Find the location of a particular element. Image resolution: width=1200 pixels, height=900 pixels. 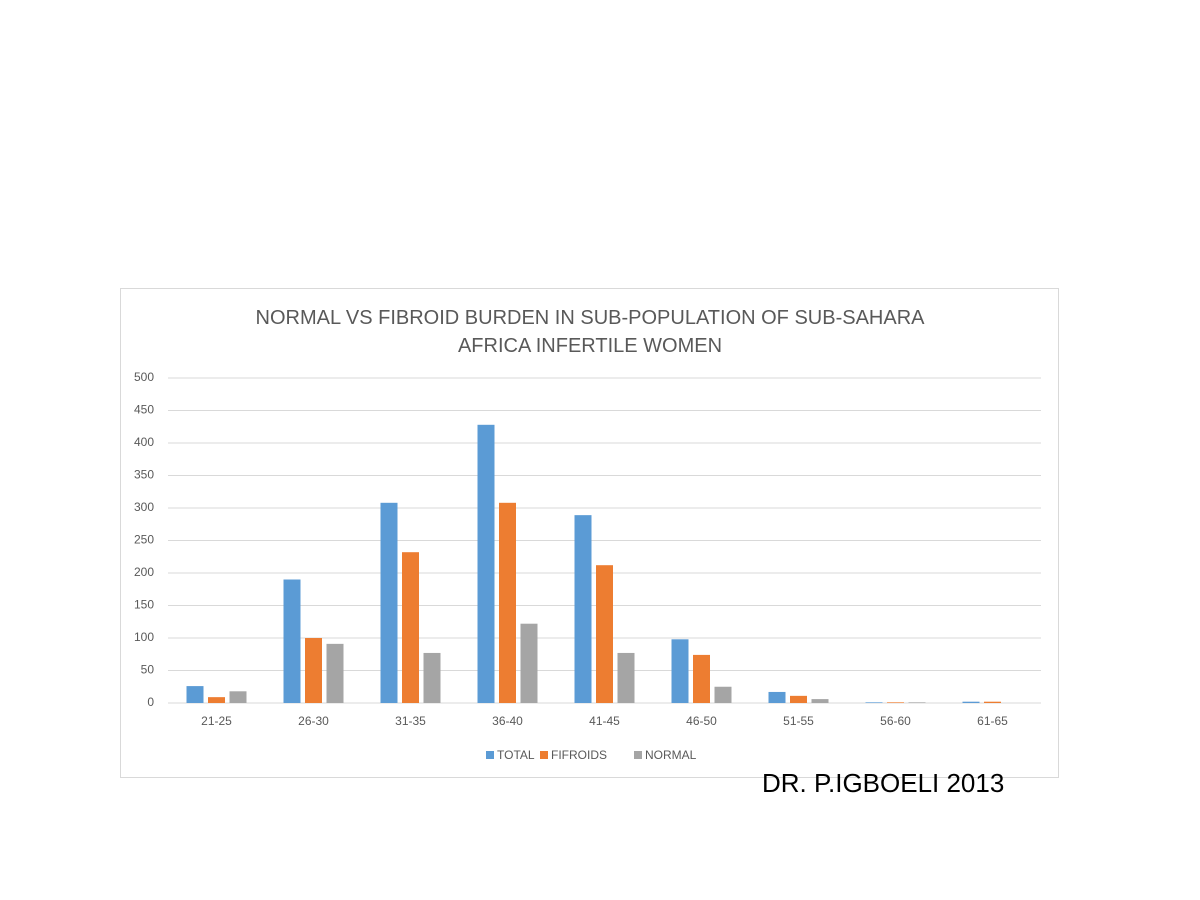

x-tick-label: 46-50 is located at coordinates (701, 721).